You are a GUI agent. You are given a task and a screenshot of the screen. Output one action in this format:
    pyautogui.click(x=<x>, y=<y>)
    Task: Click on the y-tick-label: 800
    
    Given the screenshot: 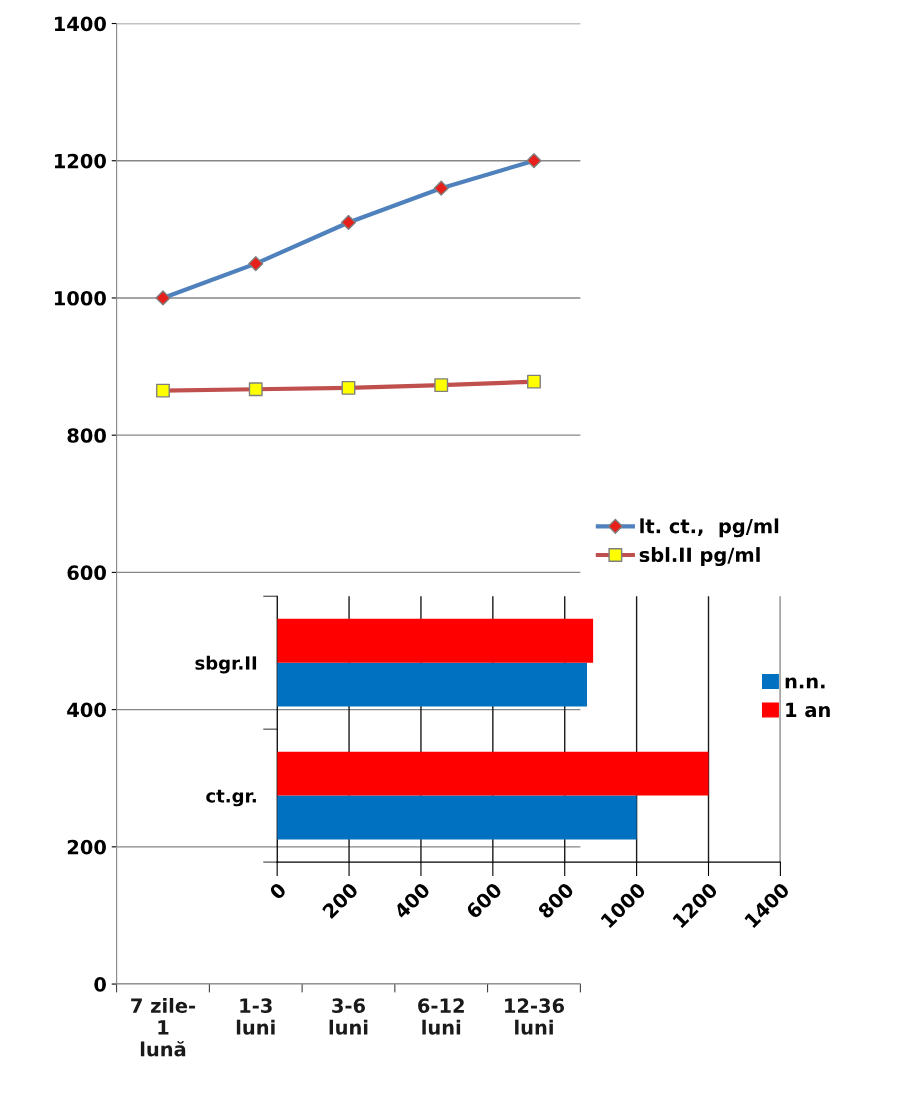 What is the action you would take?
    pyautogui.click(x=86, y=435)
    